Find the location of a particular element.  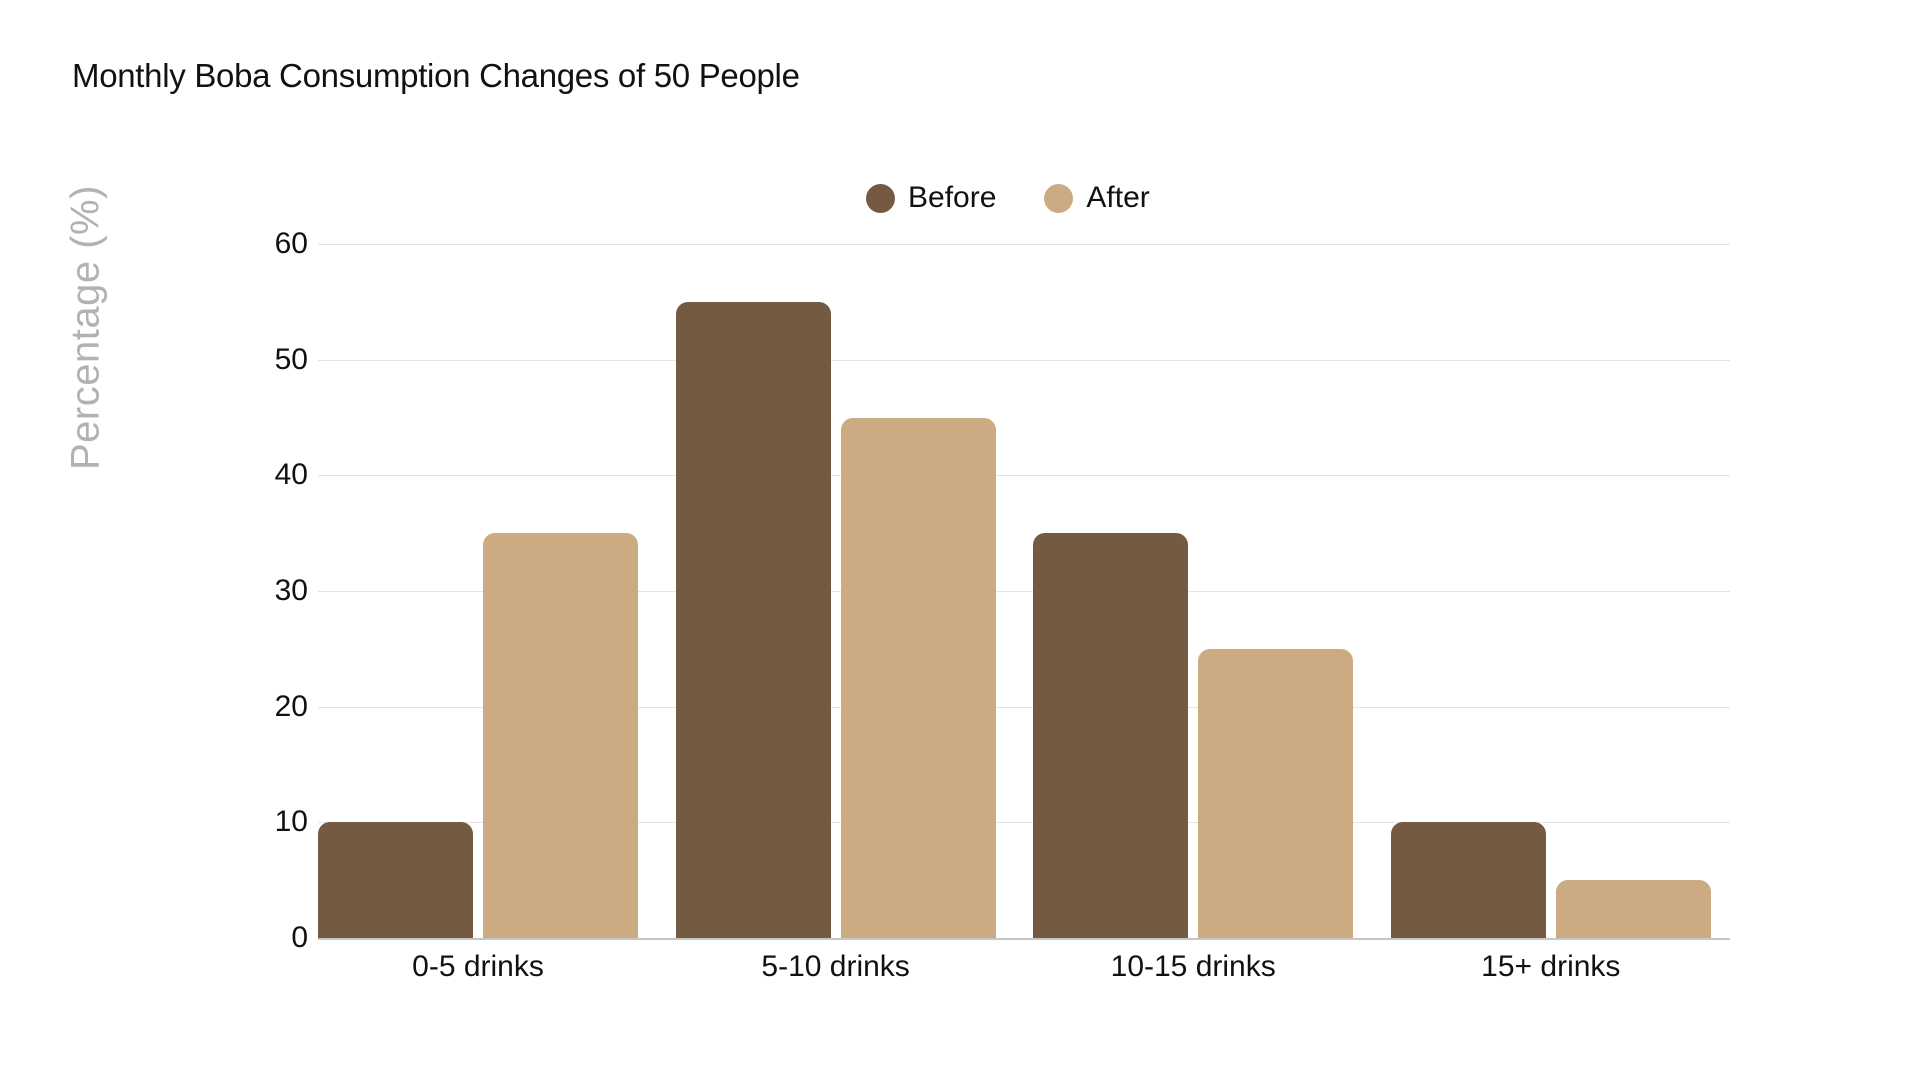

bar-before-10-15-drinks is located at coordinates (1111, 735).